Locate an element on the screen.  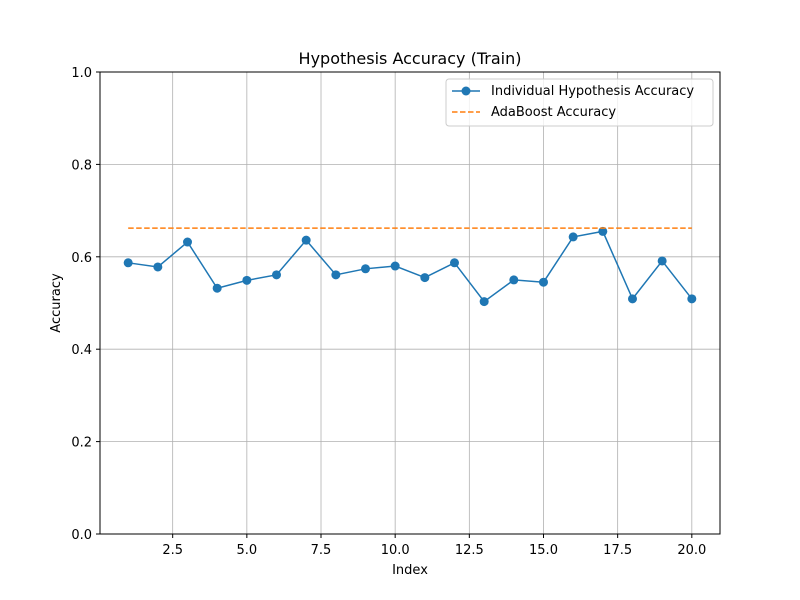
y-tick-label: 1.0 is located at coordinates (81, 73).